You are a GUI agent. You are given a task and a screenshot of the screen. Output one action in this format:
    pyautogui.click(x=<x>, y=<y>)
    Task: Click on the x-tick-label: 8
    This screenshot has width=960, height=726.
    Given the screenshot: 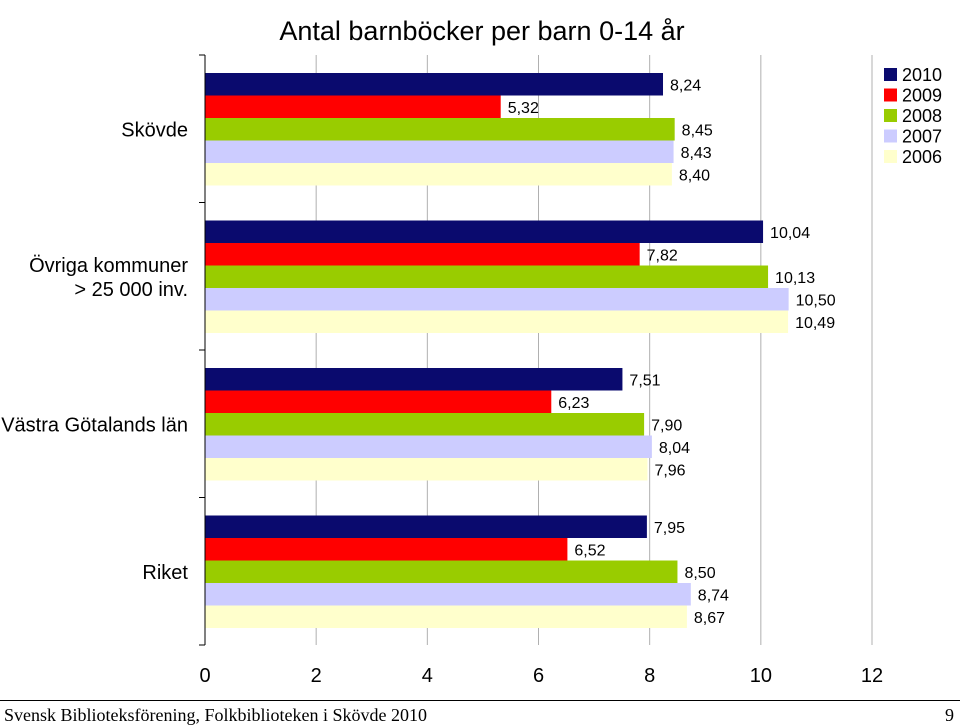 What is the action you would take?
    pyautogui.click(x=649, y=676)
    